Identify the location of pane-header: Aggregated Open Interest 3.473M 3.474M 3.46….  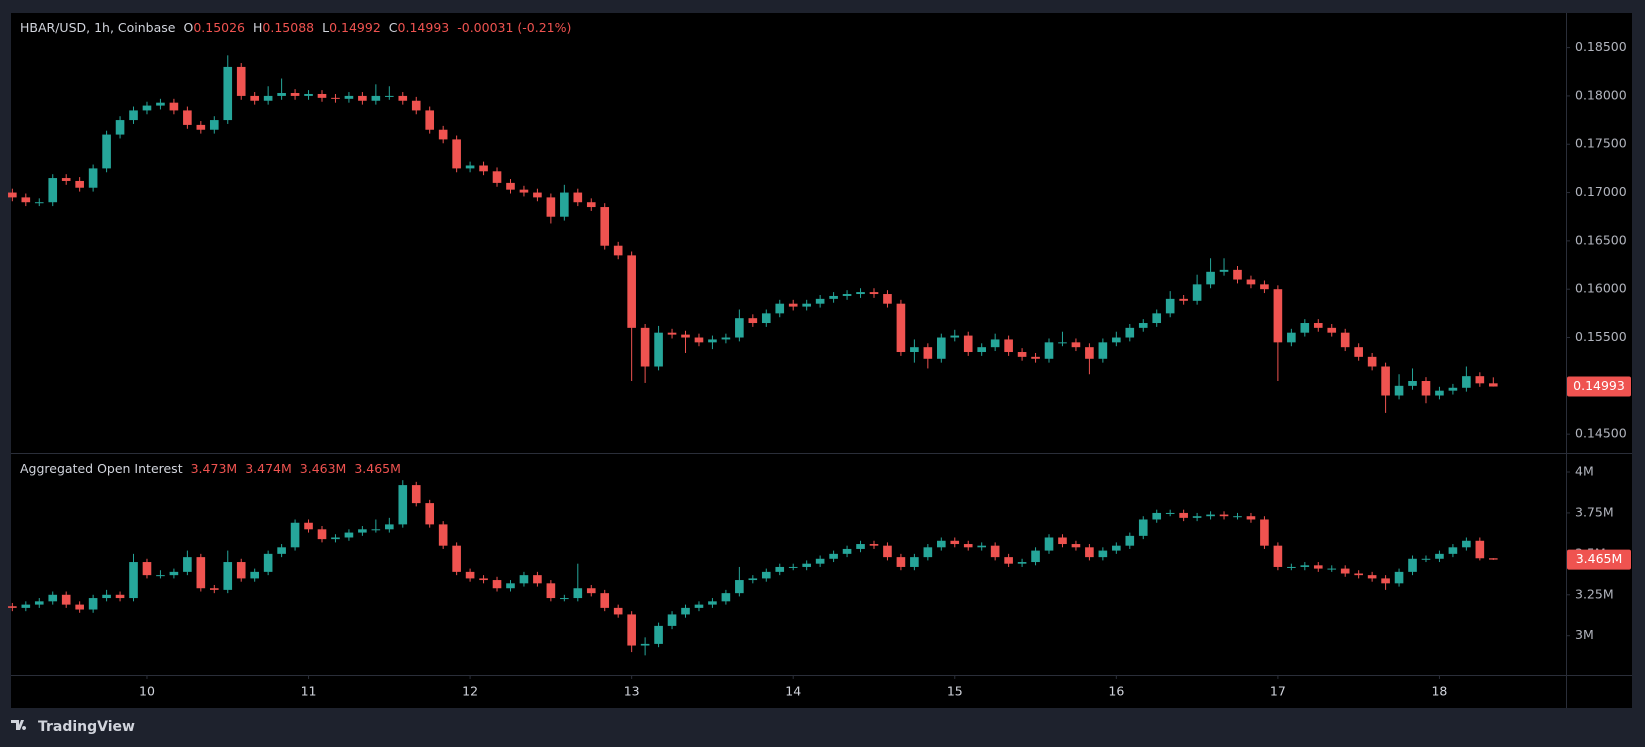
(210, 468).